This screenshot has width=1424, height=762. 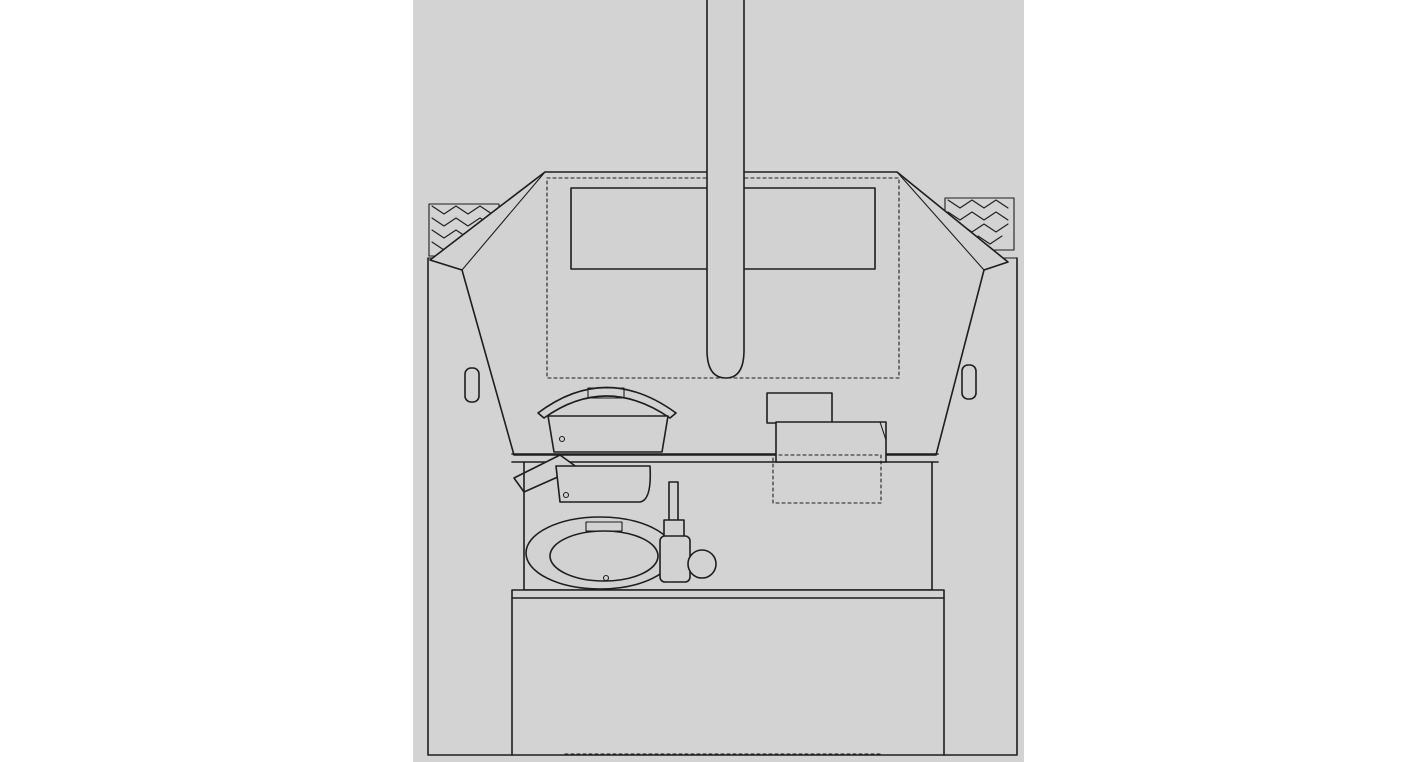 I want to click on commander-hatch, so click(x=607, y=419).